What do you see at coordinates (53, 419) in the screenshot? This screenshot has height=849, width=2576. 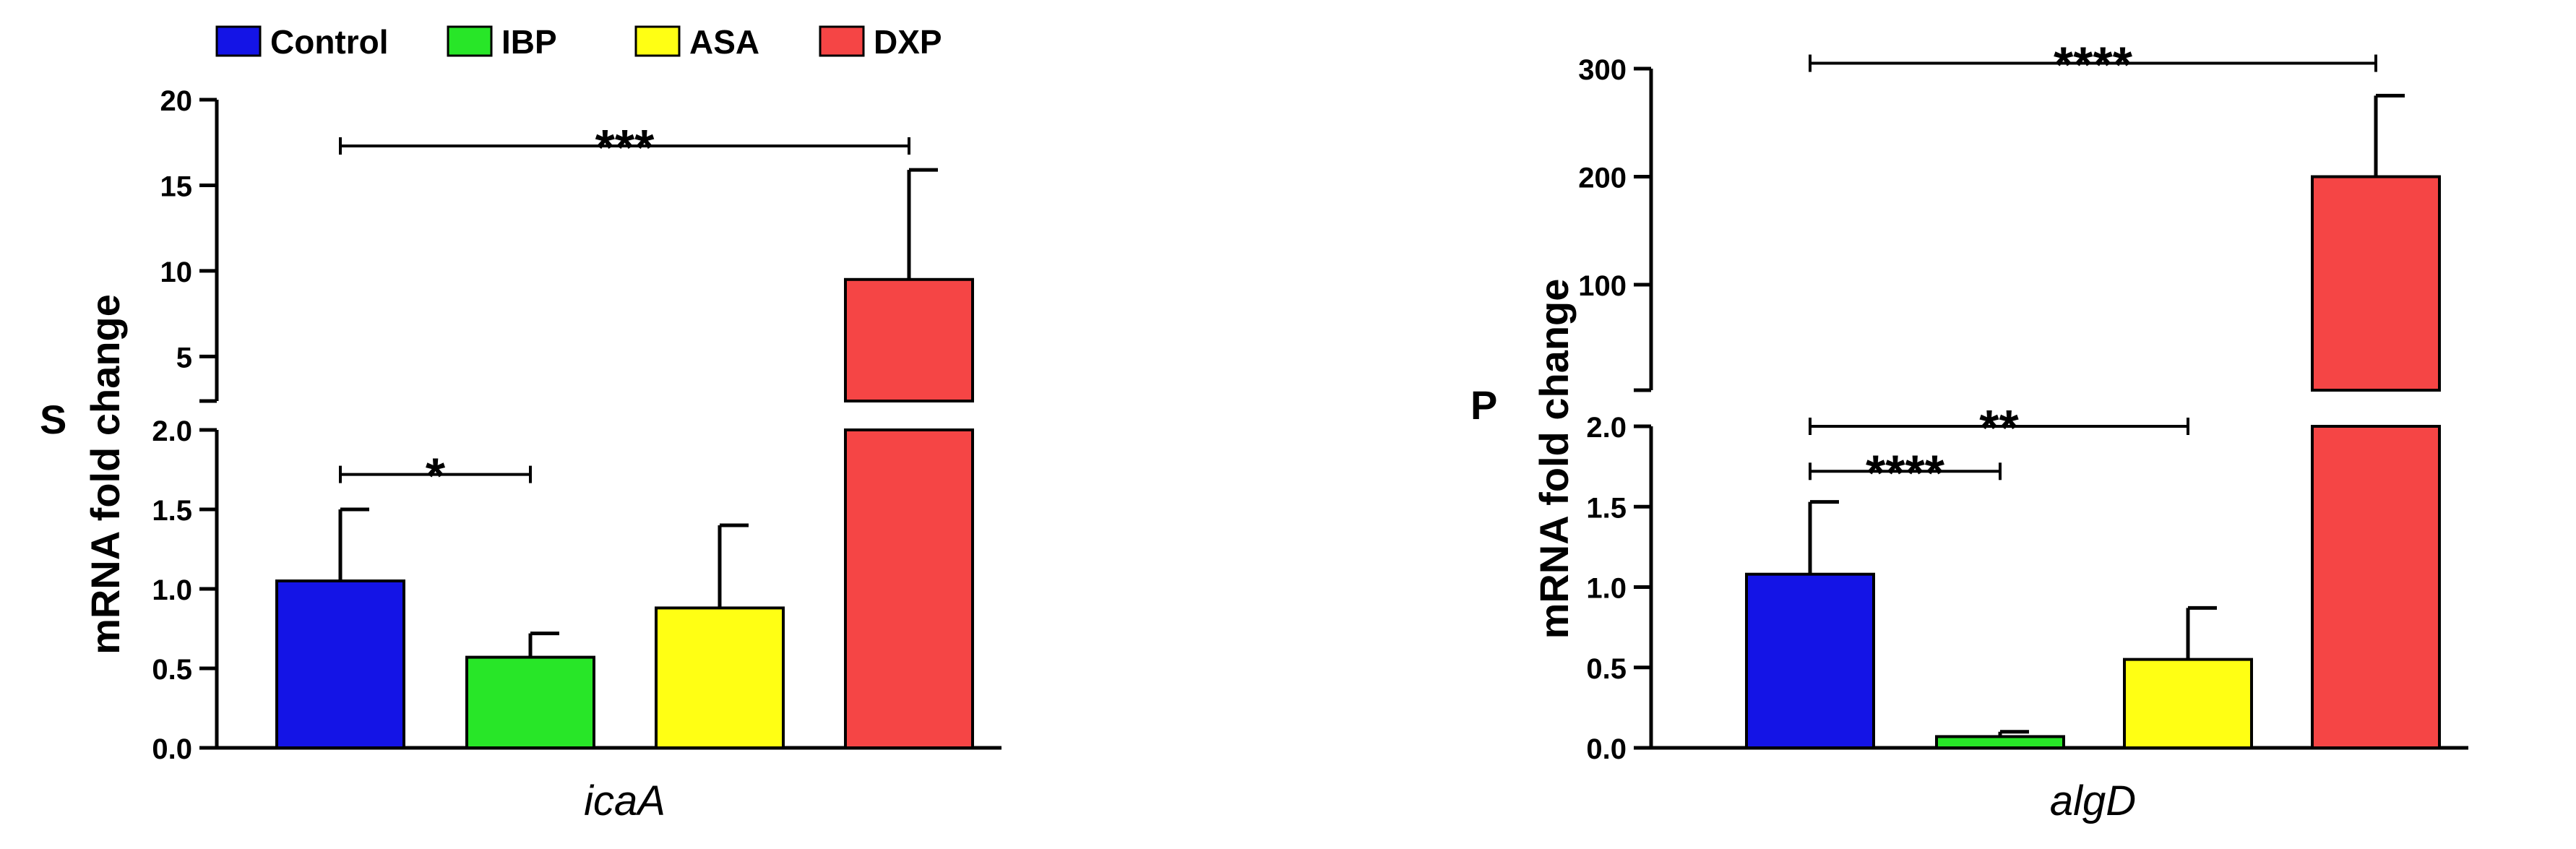 I see `panel-label: S` at bounding box center [53, 419].